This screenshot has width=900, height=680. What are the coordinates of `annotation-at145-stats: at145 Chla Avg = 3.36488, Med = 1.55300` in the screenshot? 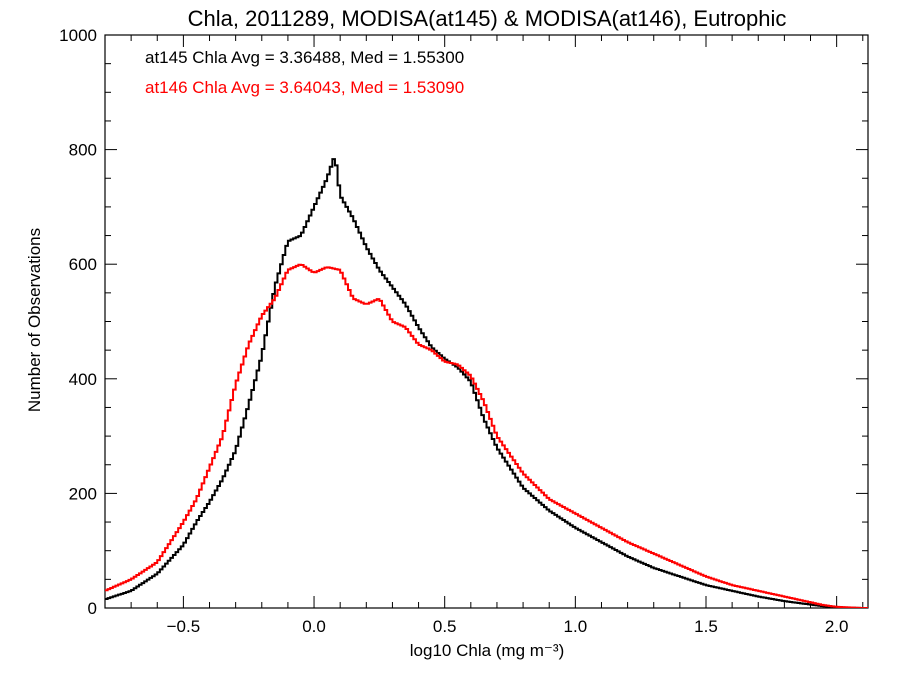 It's located at (304, 57).